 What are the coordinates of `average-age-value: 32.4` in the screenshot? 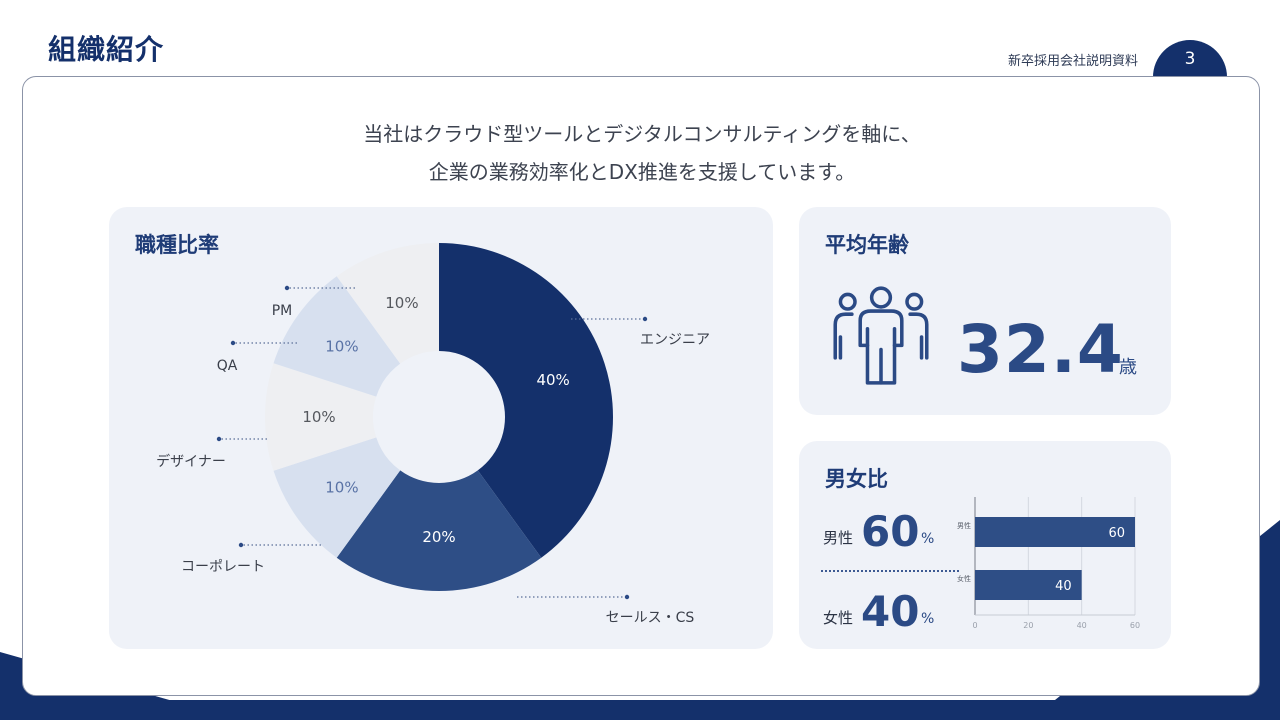 It's located at (1040, 349).